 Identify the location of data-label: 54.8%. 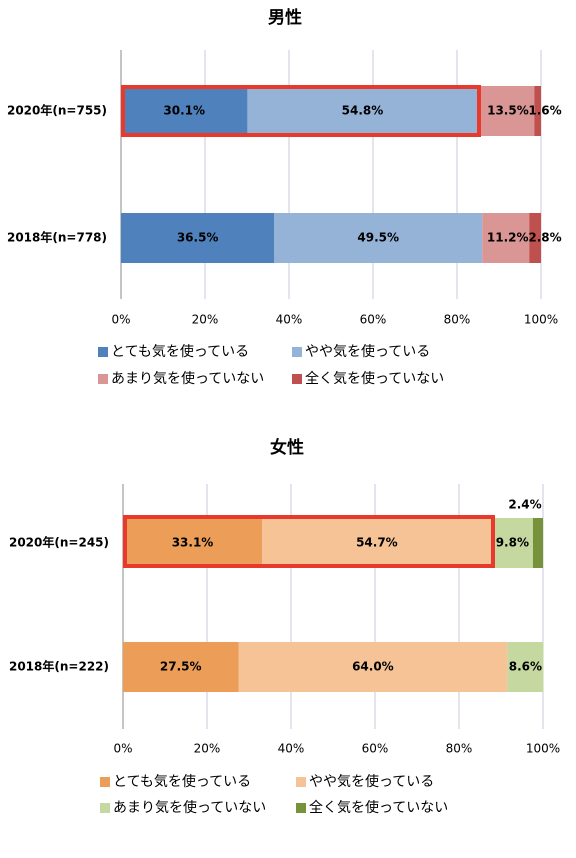
(363, 111).